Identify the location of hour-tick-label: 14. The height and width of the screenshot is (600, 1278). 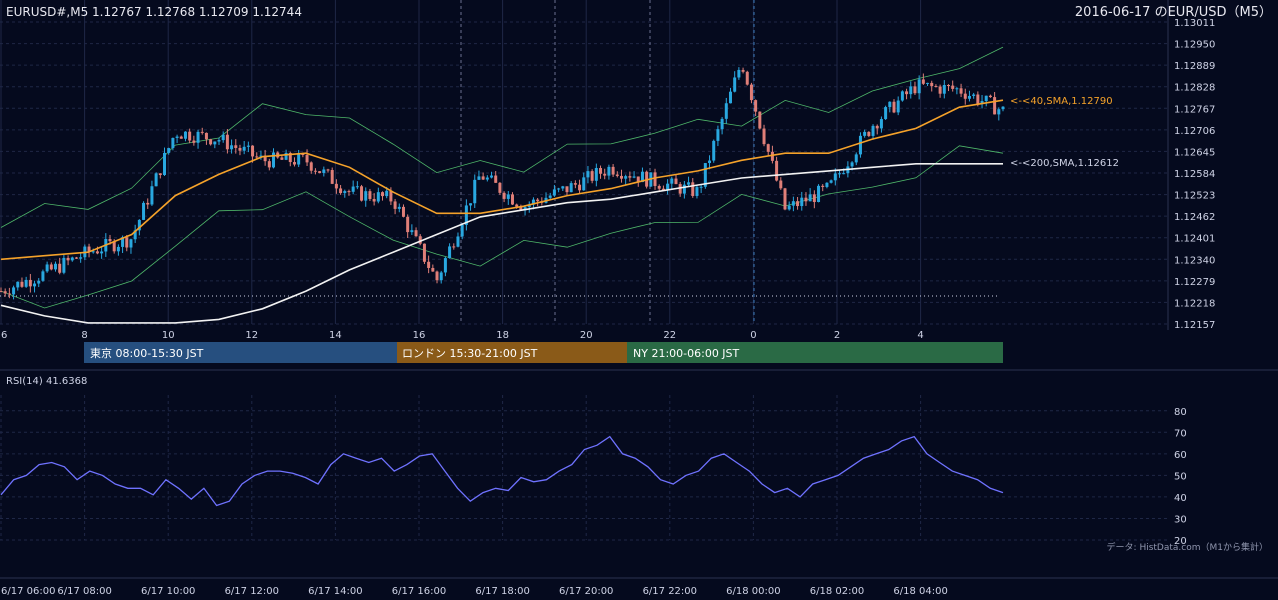
(335, 335).